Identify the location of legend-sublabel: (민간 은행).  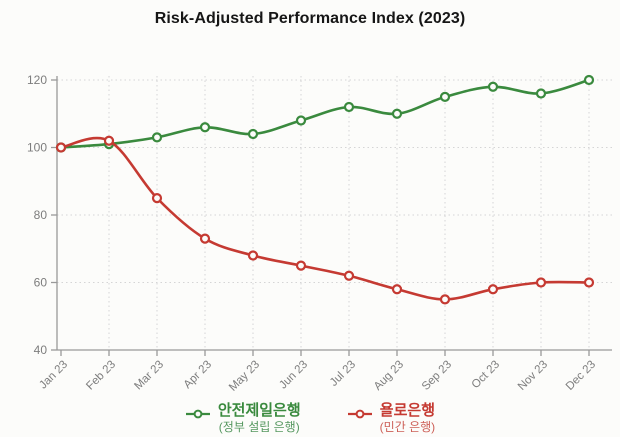
(407, 427).